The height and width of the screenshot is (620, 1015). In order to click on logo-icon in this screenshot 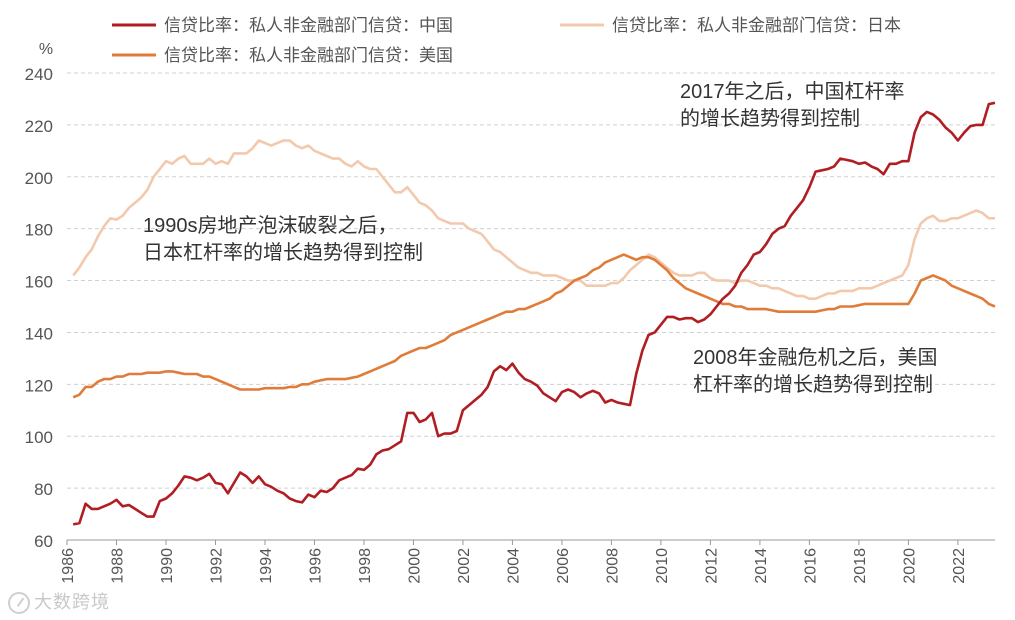, I will do `click(19, 603)`.